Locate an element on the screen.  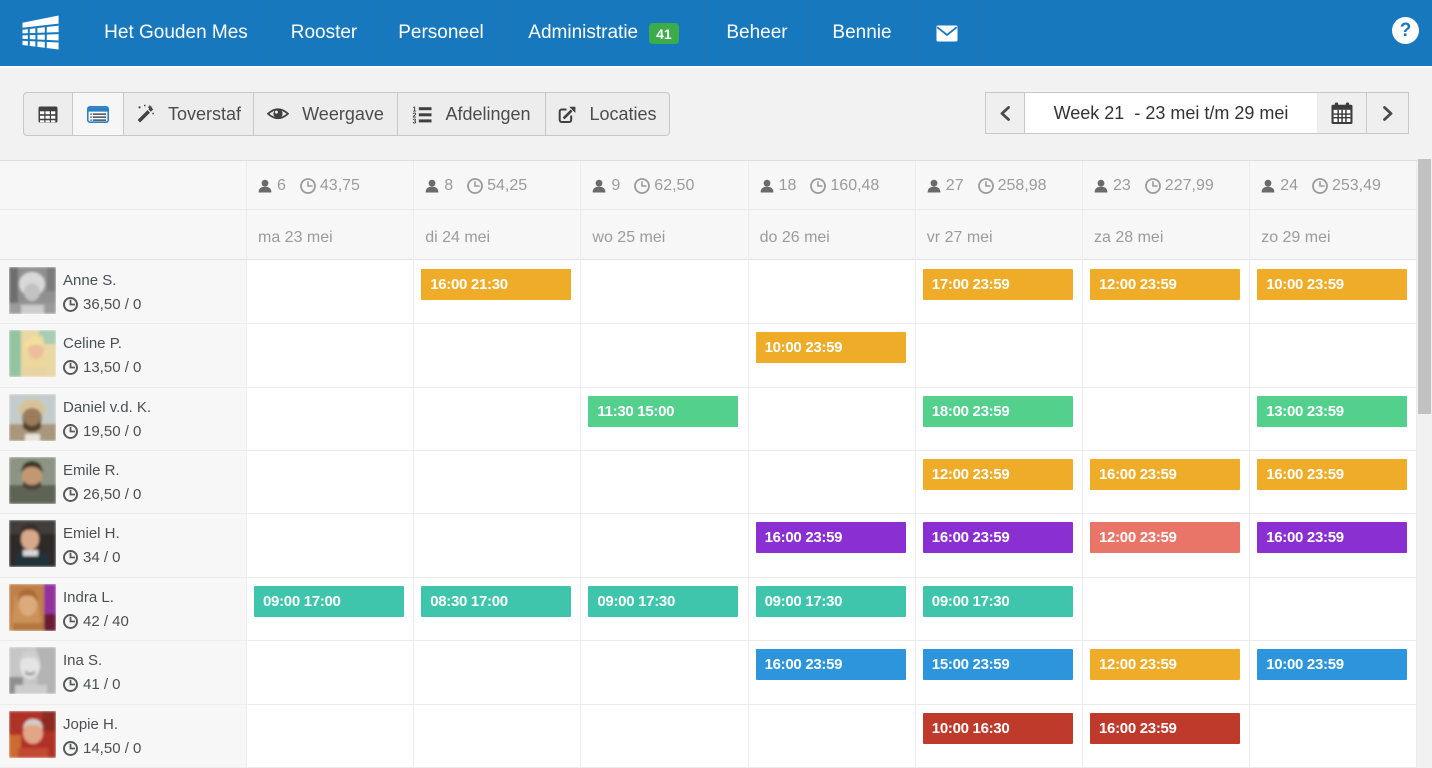
svg-text: 2 is located at coordinates (415, 115).